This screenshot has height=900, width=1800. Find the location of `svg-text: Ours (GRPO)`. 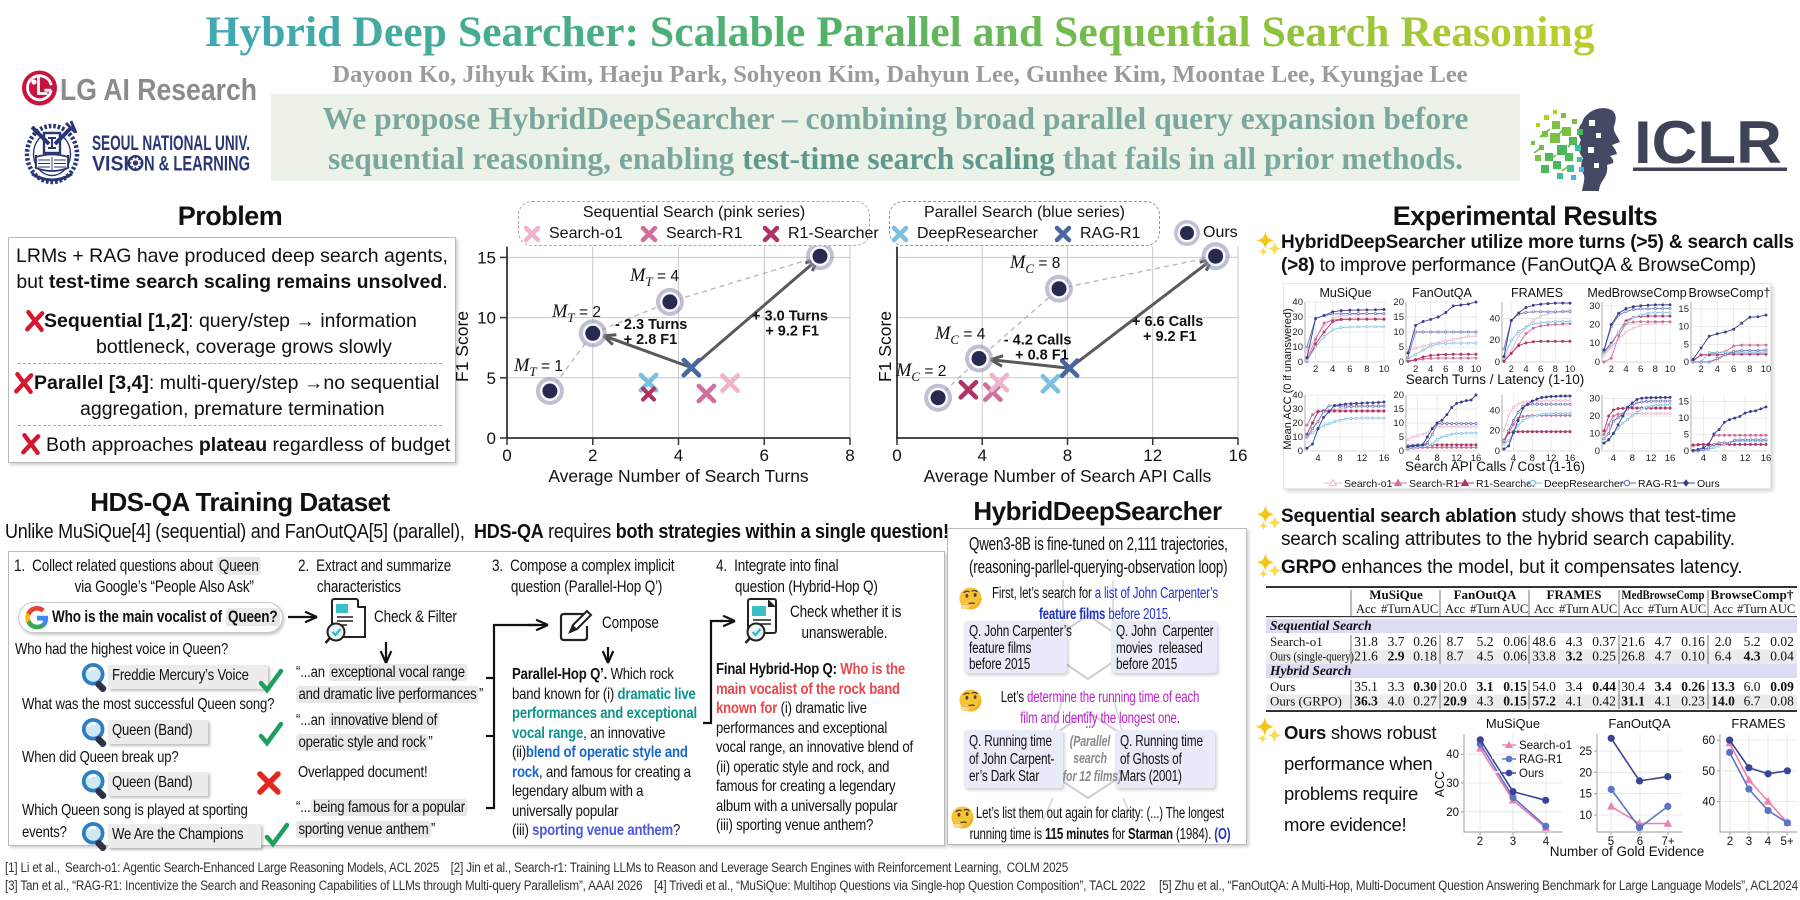

svg-text: Ours (GRPO) is located at coordinates (1306, 701).